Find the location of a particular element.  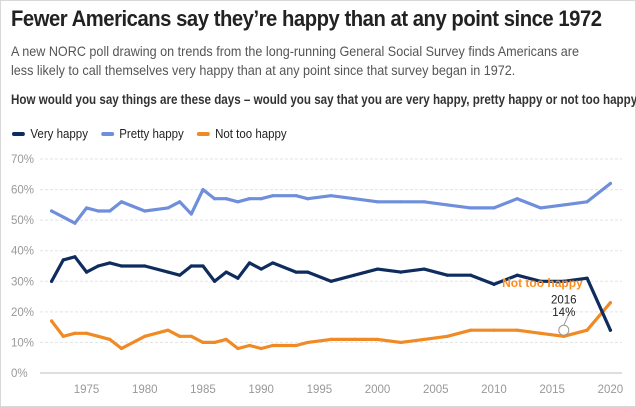

legend-label-not-too-happy: Not too happy is located at coordinates (251, 134).